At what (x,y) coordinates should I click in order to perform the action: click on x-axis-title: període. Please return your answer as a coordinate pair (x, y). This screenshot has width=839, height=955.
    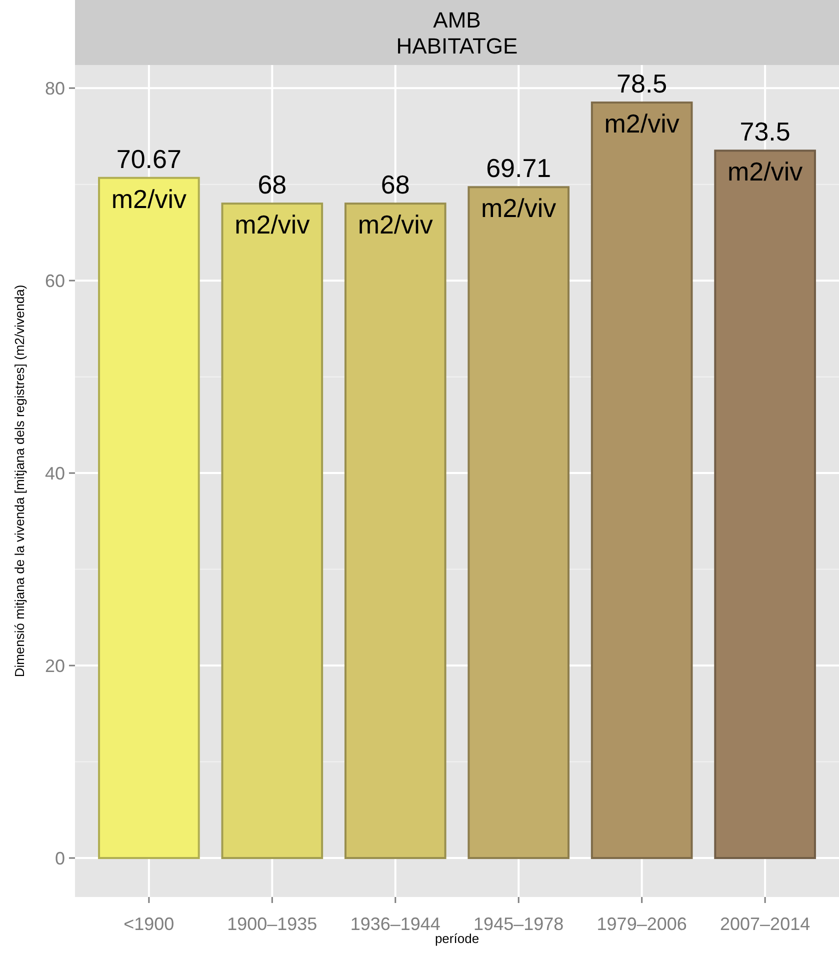
    Looking at the image, I should click on (457, 938).